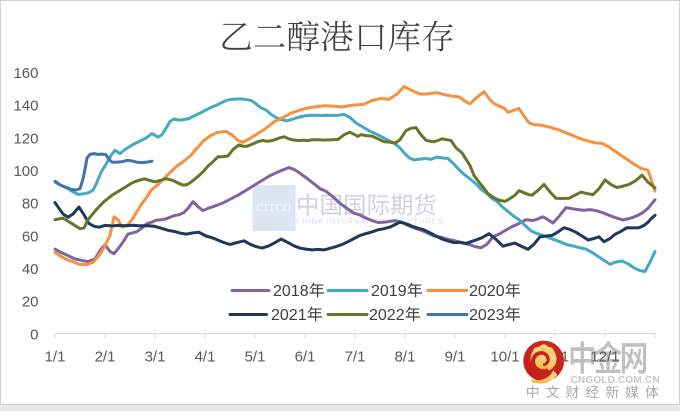 The height and width of the screenshot is (416, 680). I want to click on svg-text: 80, so click(30, 204).